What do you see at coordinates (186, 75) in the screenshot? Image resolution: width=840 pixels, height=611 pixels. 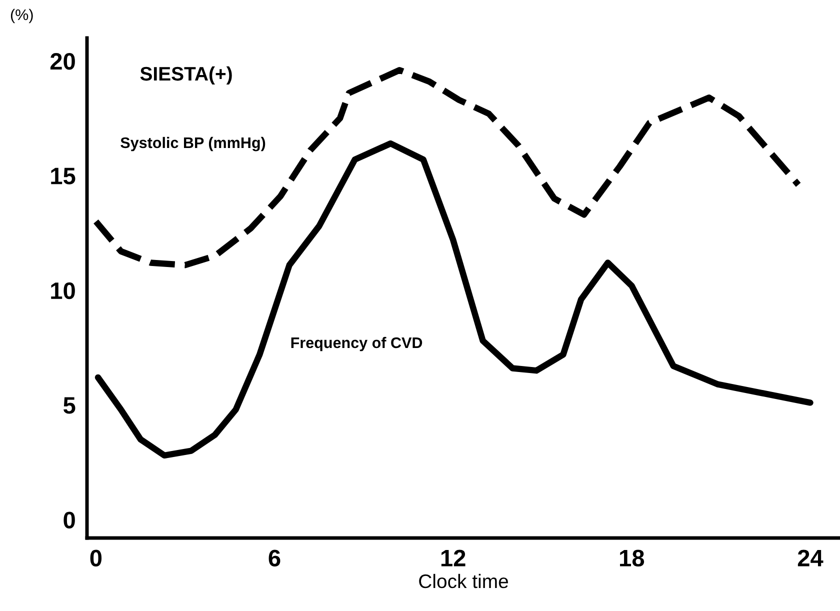 I see `annotation: SIESTA(+)` at bounding box center [186, 75].